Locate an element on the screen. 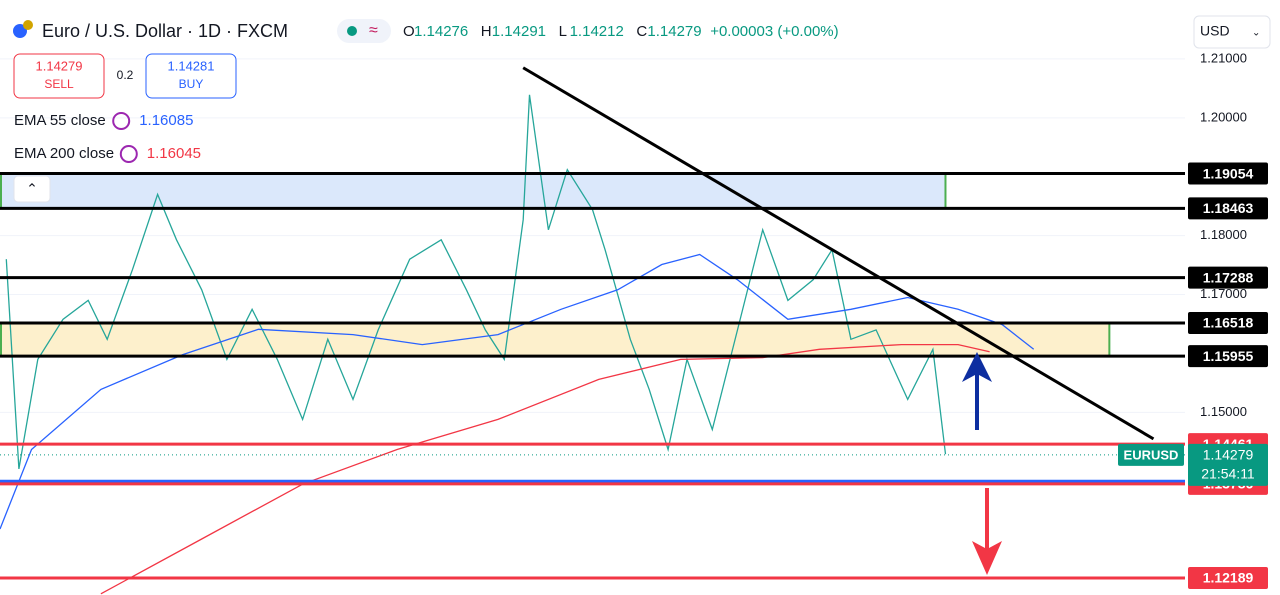 This screenshot has height=595, width=1280. collapse-icon: ⌃ is located at coordinates (32, 189).